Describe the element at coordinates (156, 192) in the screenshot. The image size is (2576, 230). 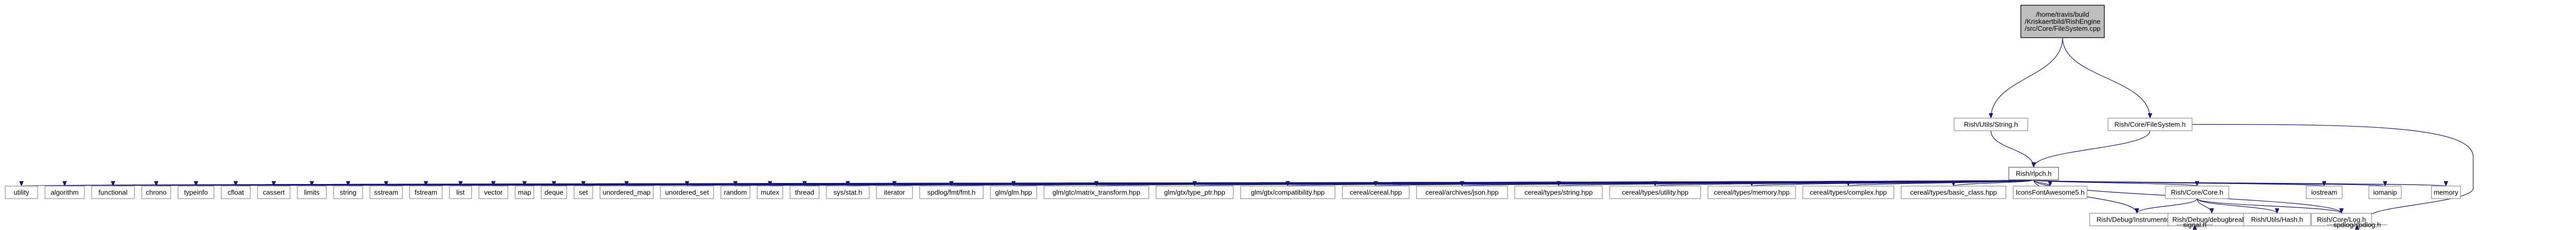
I see `node-inc-chrono: chrono` at that location.